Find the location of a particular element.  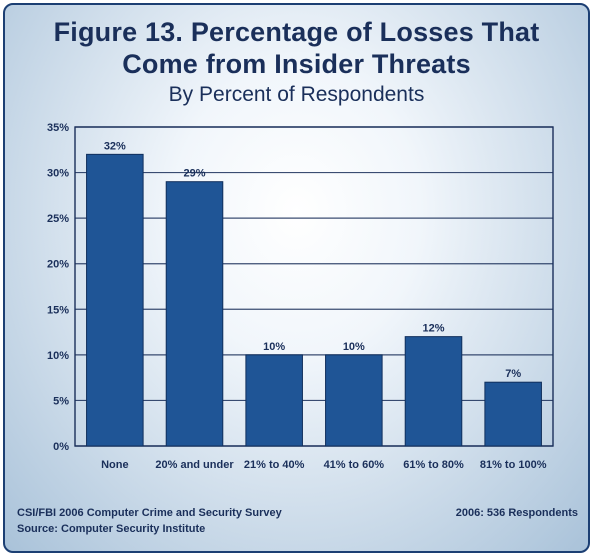

y-tick-label: 10% is located at coordinates (58, 356).